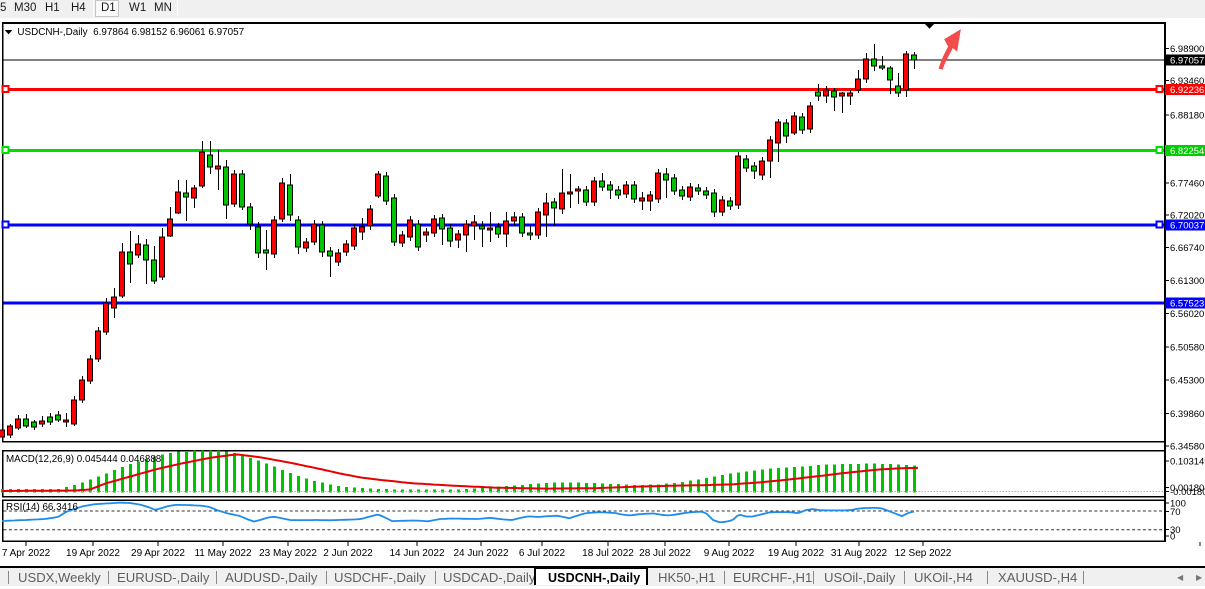  What do you see at coordinates (348, 553) in the screenshot?
I see `svg-text: 2 Jun 2022` at bounding box center [348, 553].